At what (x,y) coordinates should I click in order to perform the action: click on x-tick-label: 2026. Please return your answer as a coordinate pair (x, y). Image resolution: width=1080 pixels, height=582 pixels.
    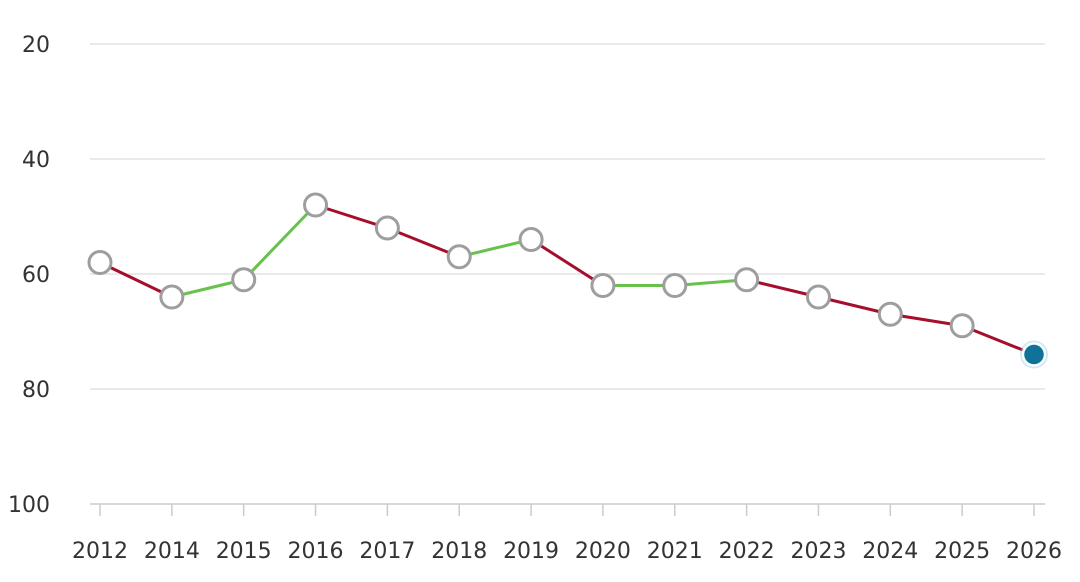
    Looking at the image, I should click on (1034, 551).